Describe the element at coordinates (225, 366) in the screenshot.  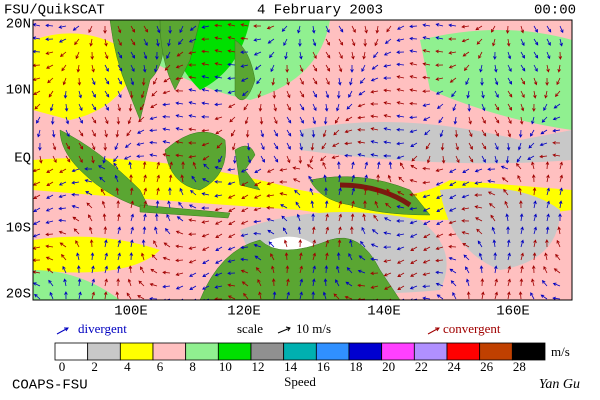
I see `colorbar-tick-label: 10` at that location.